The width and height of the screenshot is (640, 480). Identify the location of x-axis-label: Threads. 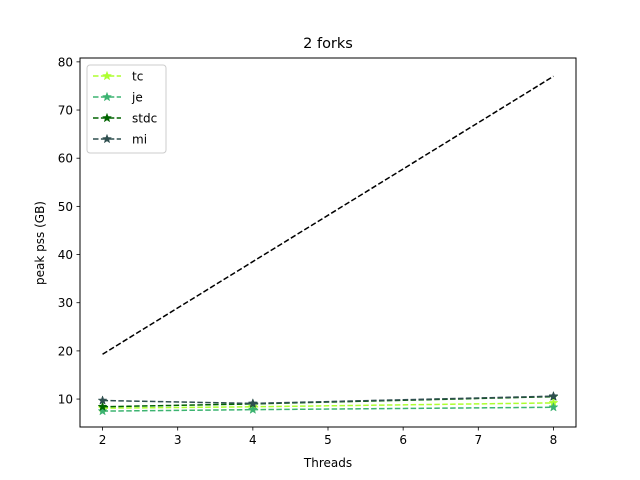
(327, 463).